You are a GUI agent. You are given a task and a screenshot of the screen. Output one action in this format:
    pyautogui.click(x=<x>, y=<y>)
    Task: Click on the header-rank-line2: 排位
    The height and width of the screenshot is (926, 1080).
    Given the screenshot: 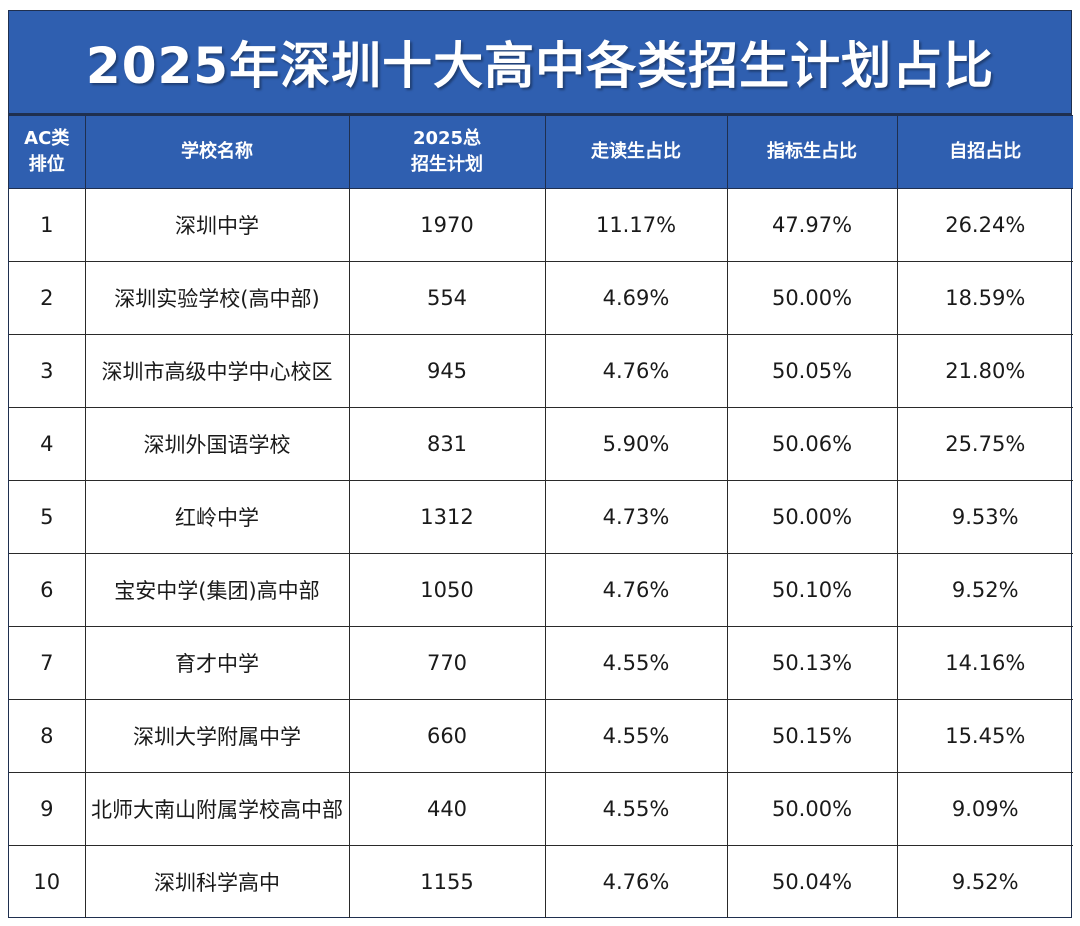 What is the action you would take?
    pyautogui.click(x=46, y=164)
    